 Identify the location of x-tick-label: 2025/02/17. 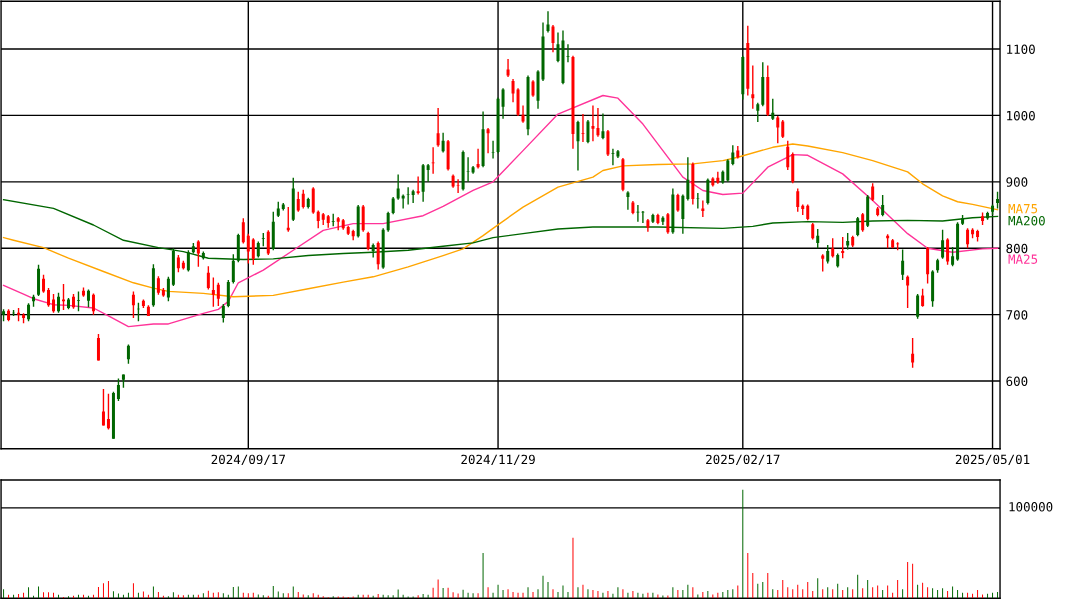
(743, 460).